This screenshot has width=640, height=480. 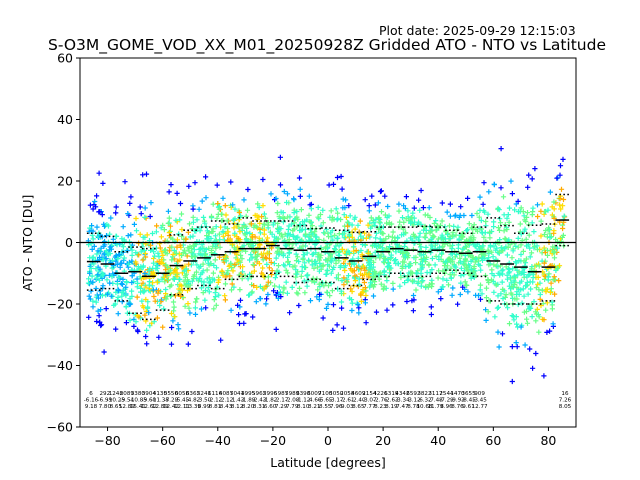 I want to click on bin-stat-sd: 8.23, so click(x=380, y=407).